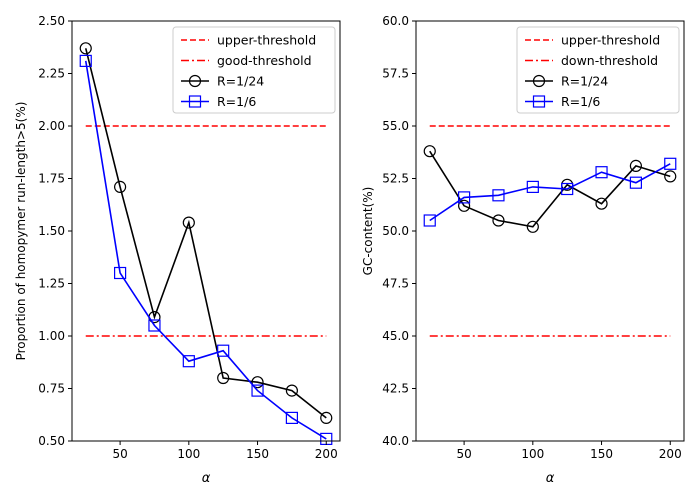 This screenshot has height=500, width=700. Describe the element at coordinates (395, 126) in the screenshot. I see `y-tick-label: 55.0` at that location.